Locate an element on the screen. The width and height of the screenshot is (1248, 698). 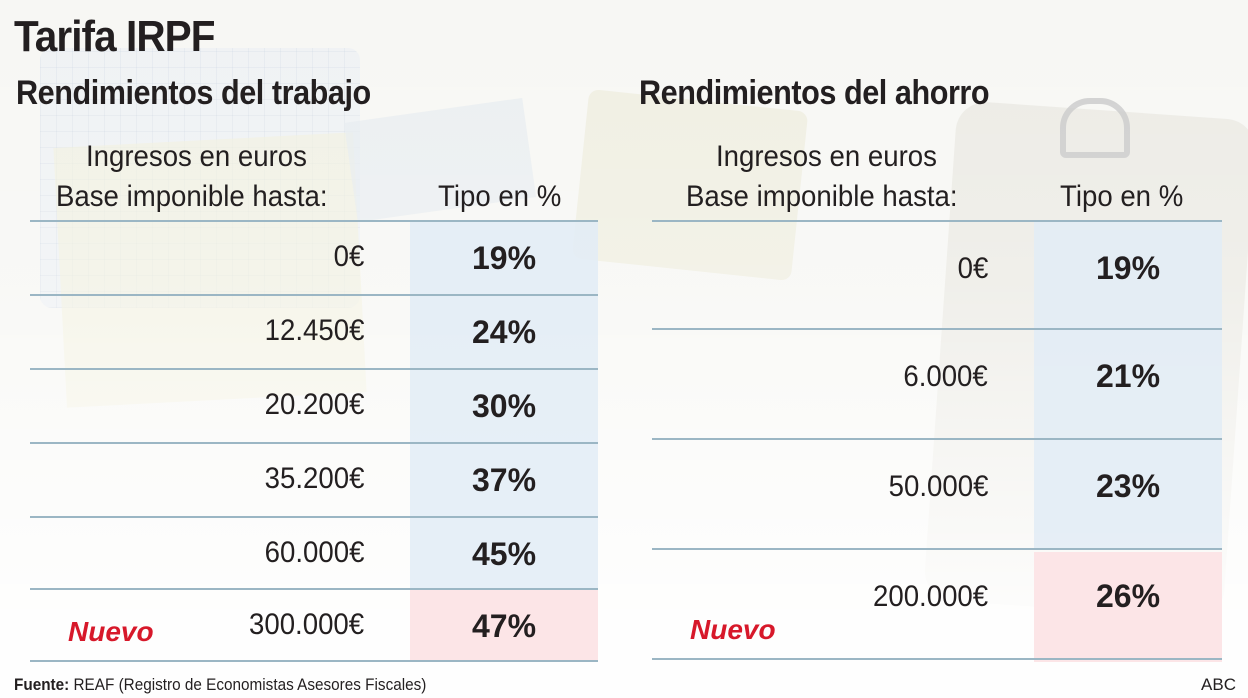
rate-value: 45% is located at coordinates (504, 554).